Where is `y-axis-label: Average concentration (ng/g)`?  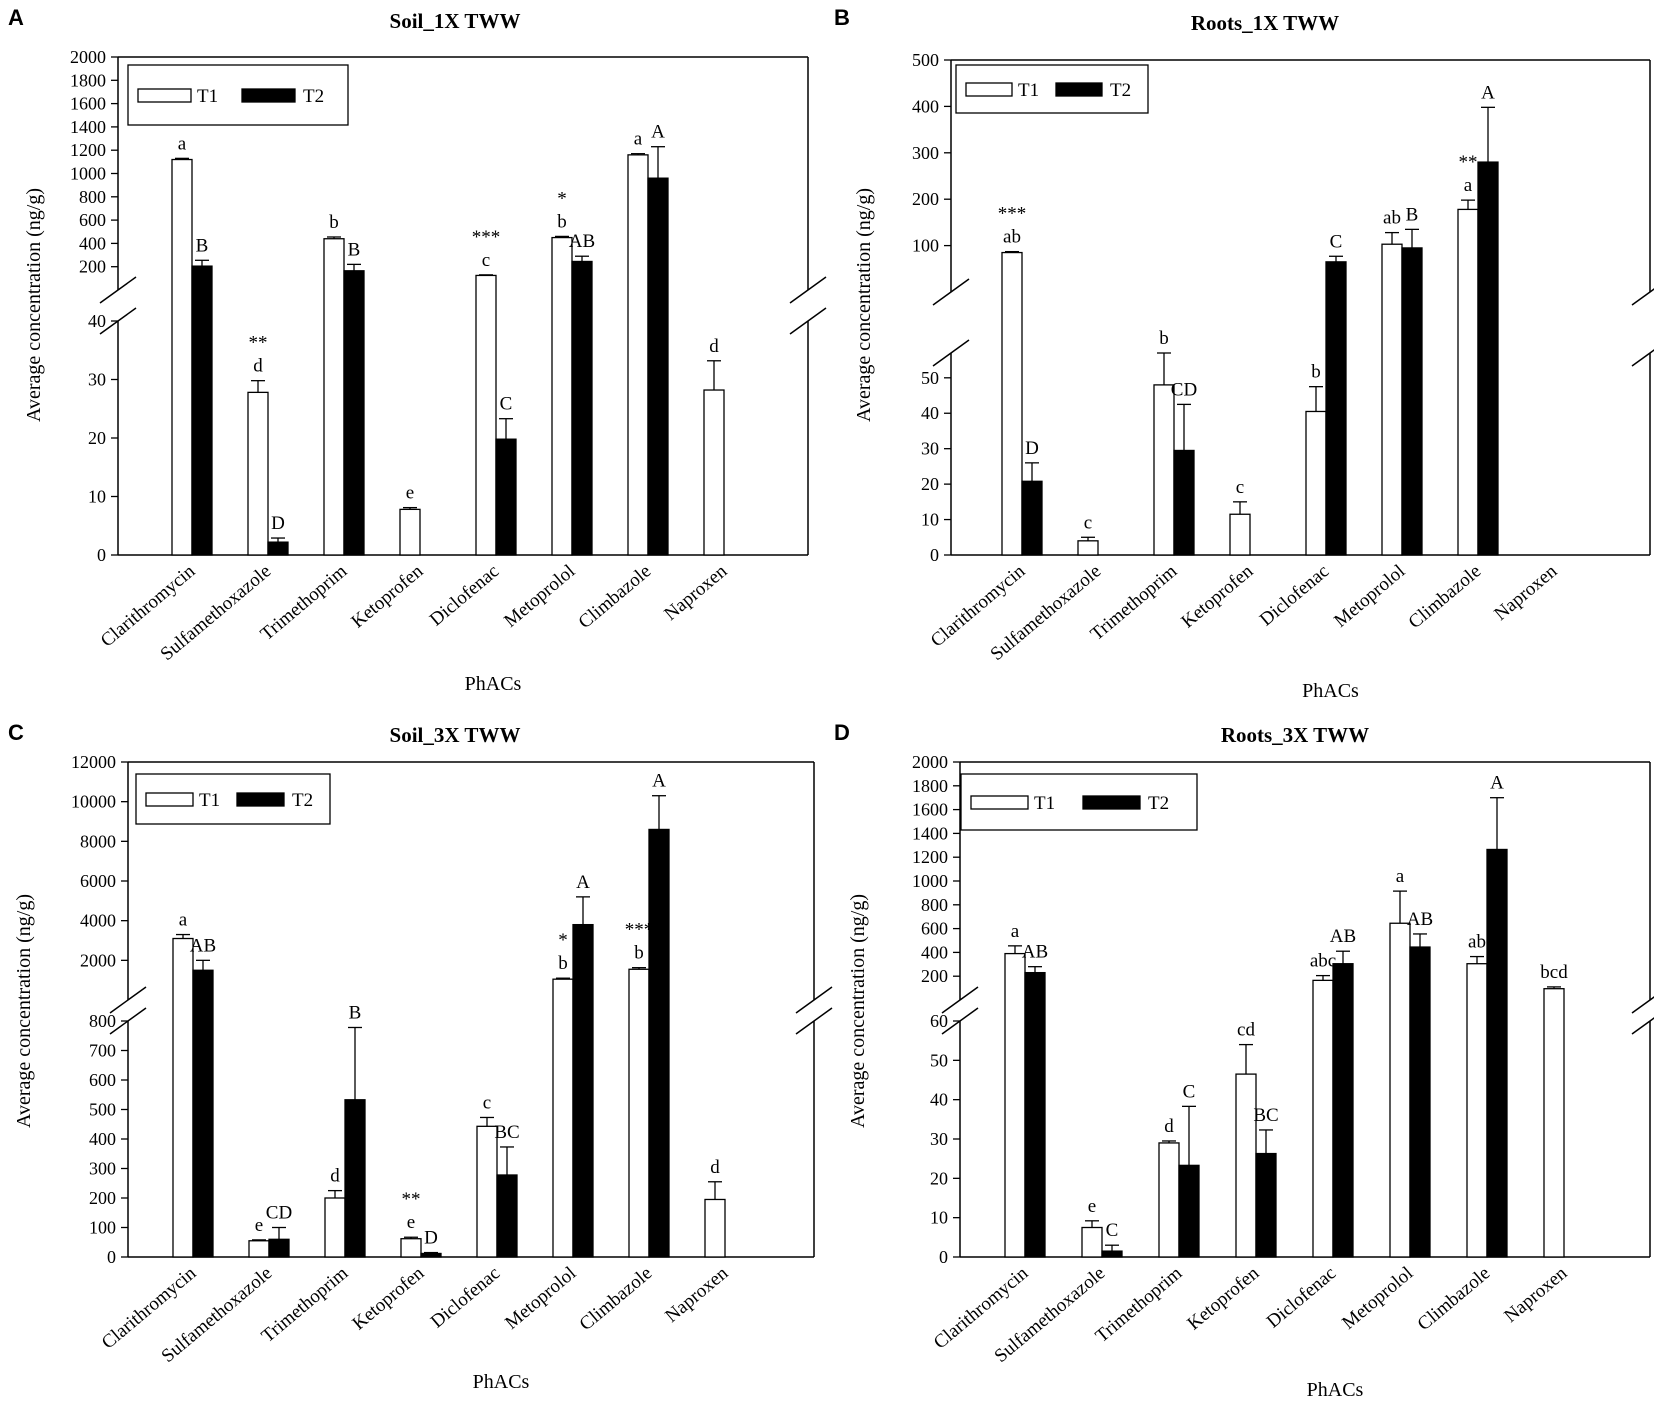 y-axis-label: Average concentration (ng/g) is located at coordinates (858, 1011).